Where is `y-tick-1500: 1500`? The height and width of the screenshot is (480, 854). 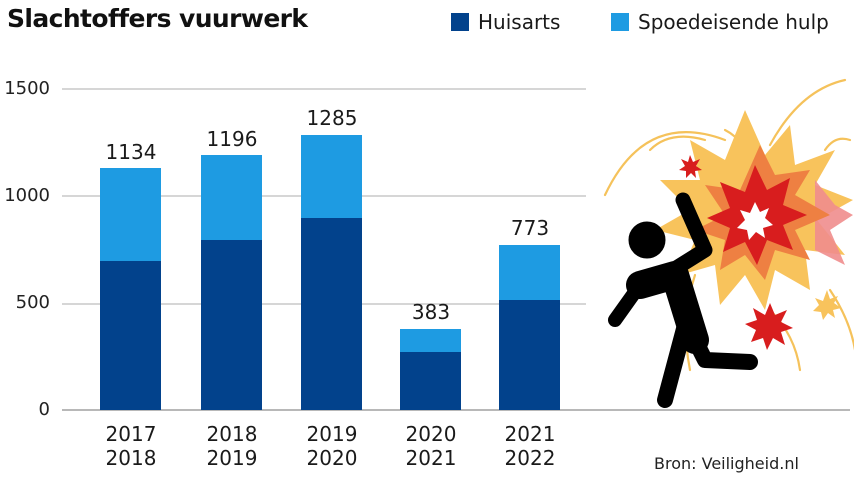
y-tick-1500: 1500 is located at coordinates (27, 88).